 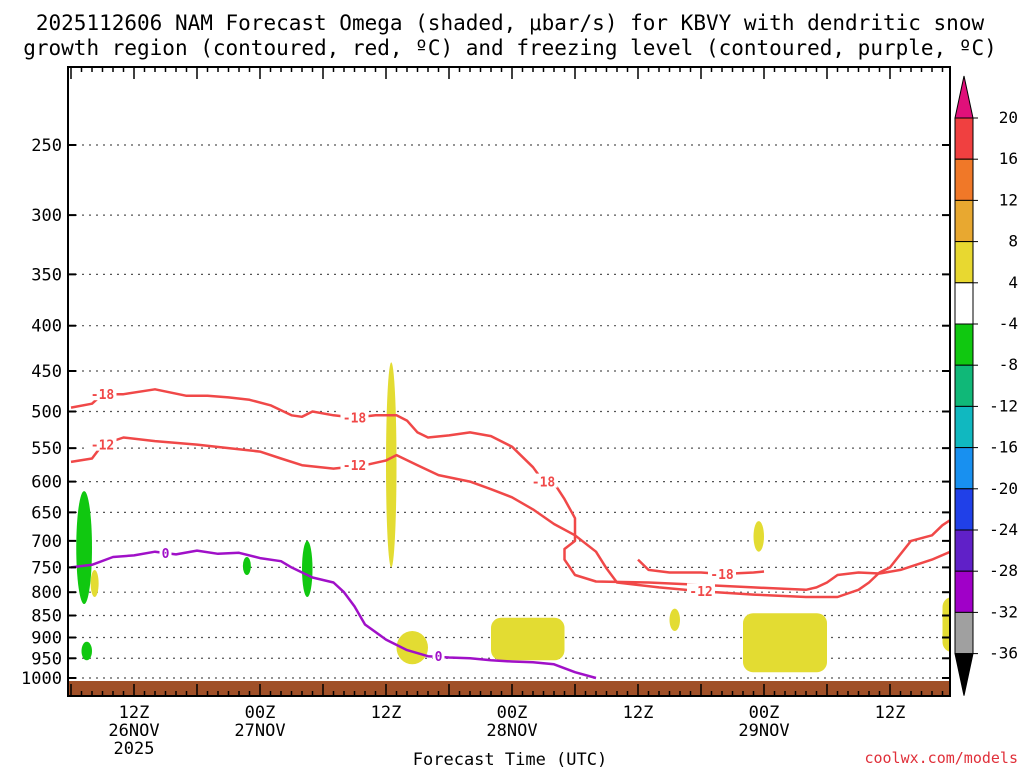 What do you see at coordinates (764, 713) in the screenshot?
I see `x-tick-label-5: 00Z` at bounding box center [764, 713].